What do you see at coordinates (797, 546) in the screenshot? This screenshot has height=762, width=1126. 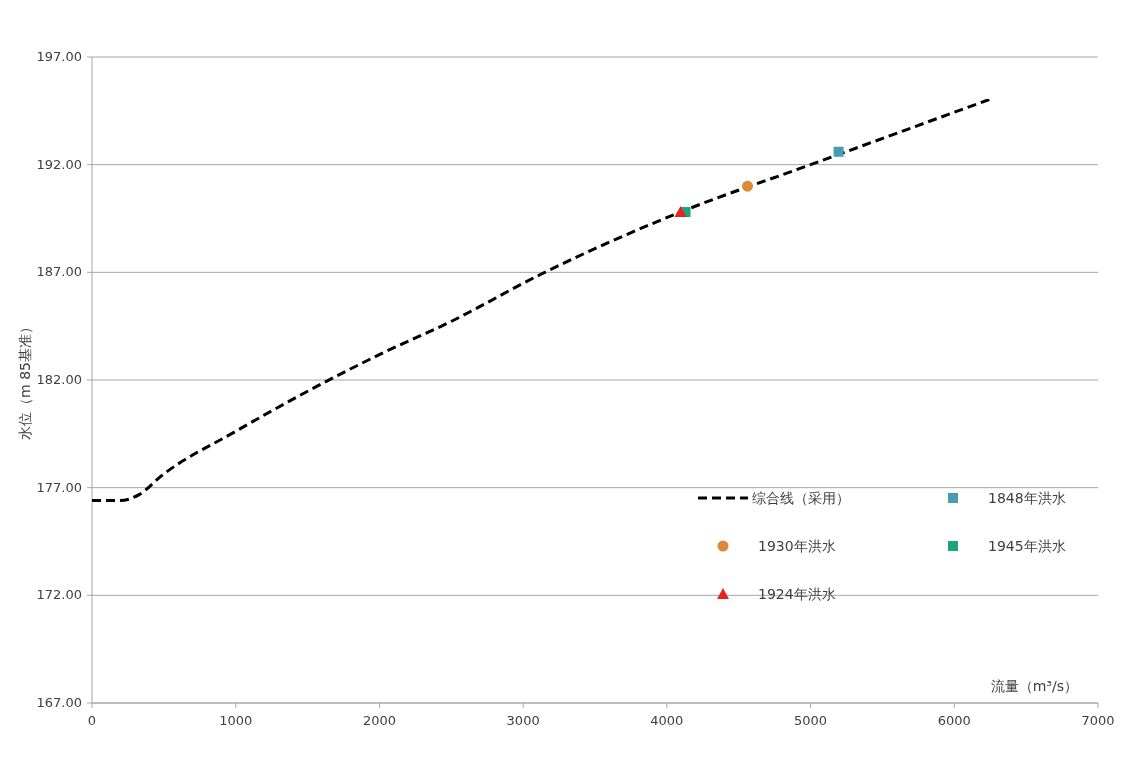 I see `legend-label: 1930年洪水` at bounding box center [797, 546].